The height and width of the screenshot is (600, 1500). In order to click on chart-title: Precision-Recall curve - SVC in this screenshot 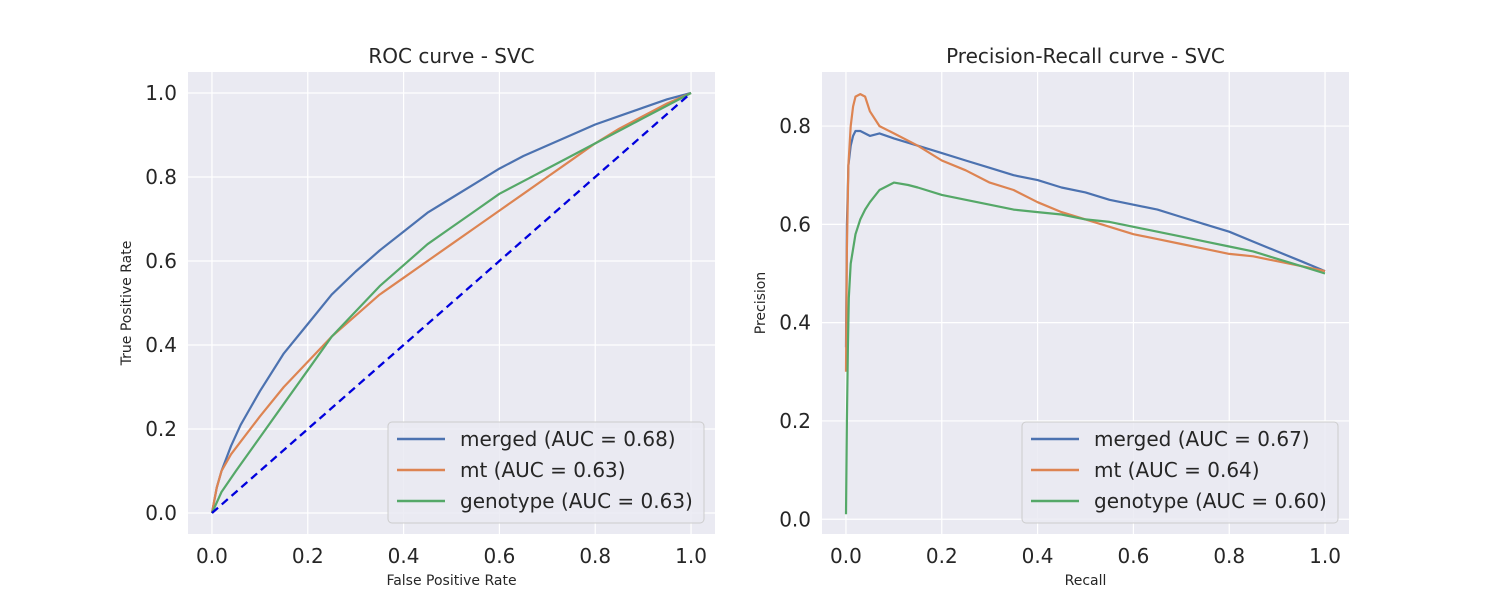, I will do `click(1085, 56)`.